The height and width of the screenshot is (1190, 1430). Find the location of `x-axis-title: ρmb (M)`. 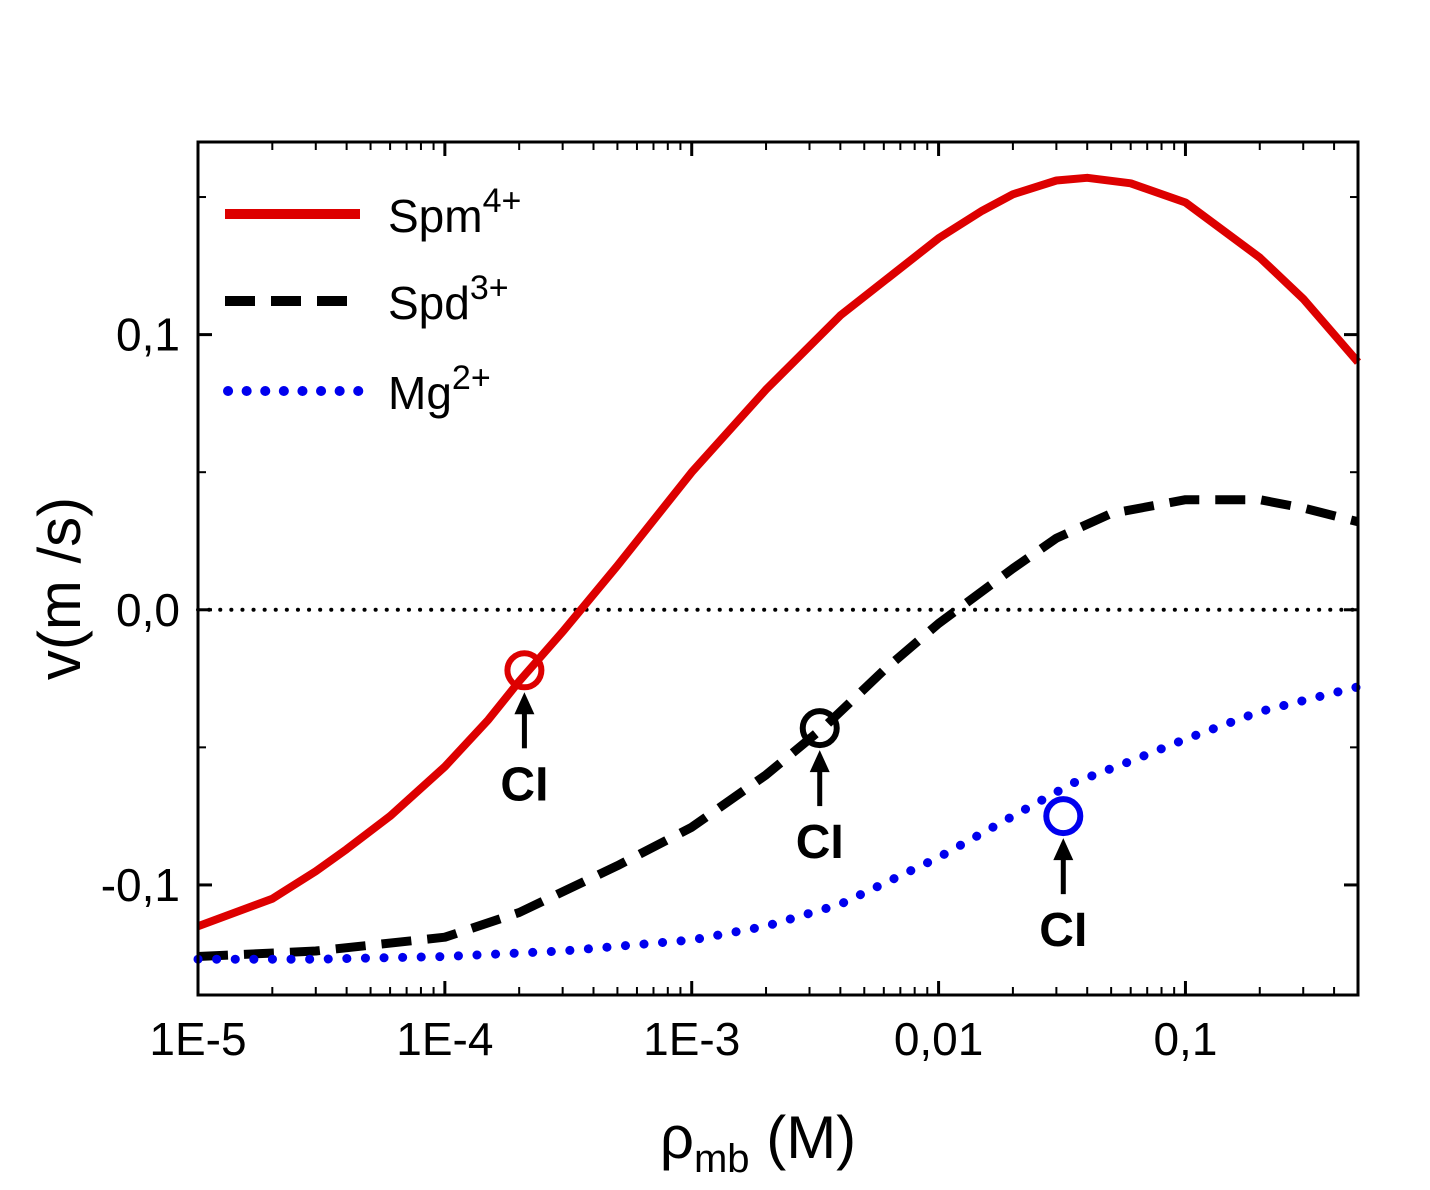

x-axis-title: ρmb (M) is located at coordinates (758, 1142).